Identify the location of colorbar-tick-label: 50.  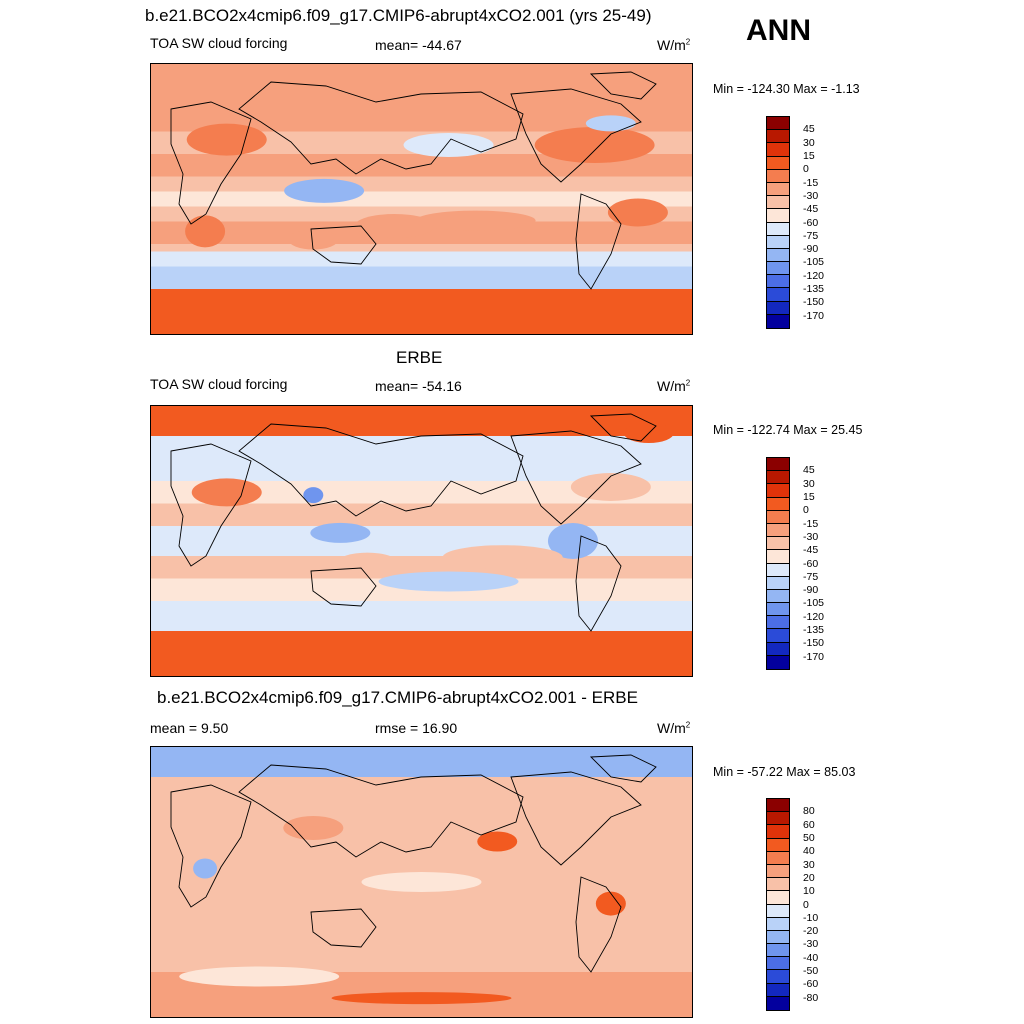
(809, 837).